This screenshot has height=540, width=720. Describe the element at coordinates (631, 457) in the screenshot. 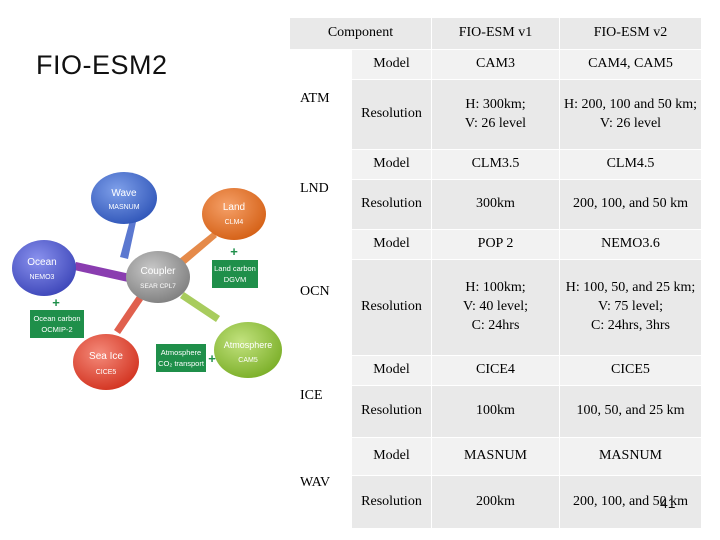

I see `wav-model-v2: MASNUM` at that location.